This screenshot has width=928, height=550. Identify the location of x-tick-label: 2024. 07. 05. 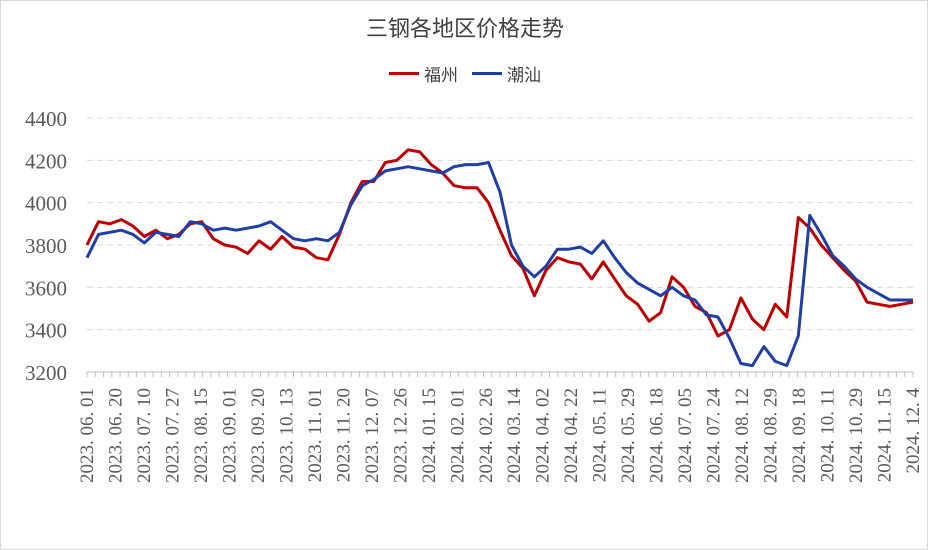
(685, 435).